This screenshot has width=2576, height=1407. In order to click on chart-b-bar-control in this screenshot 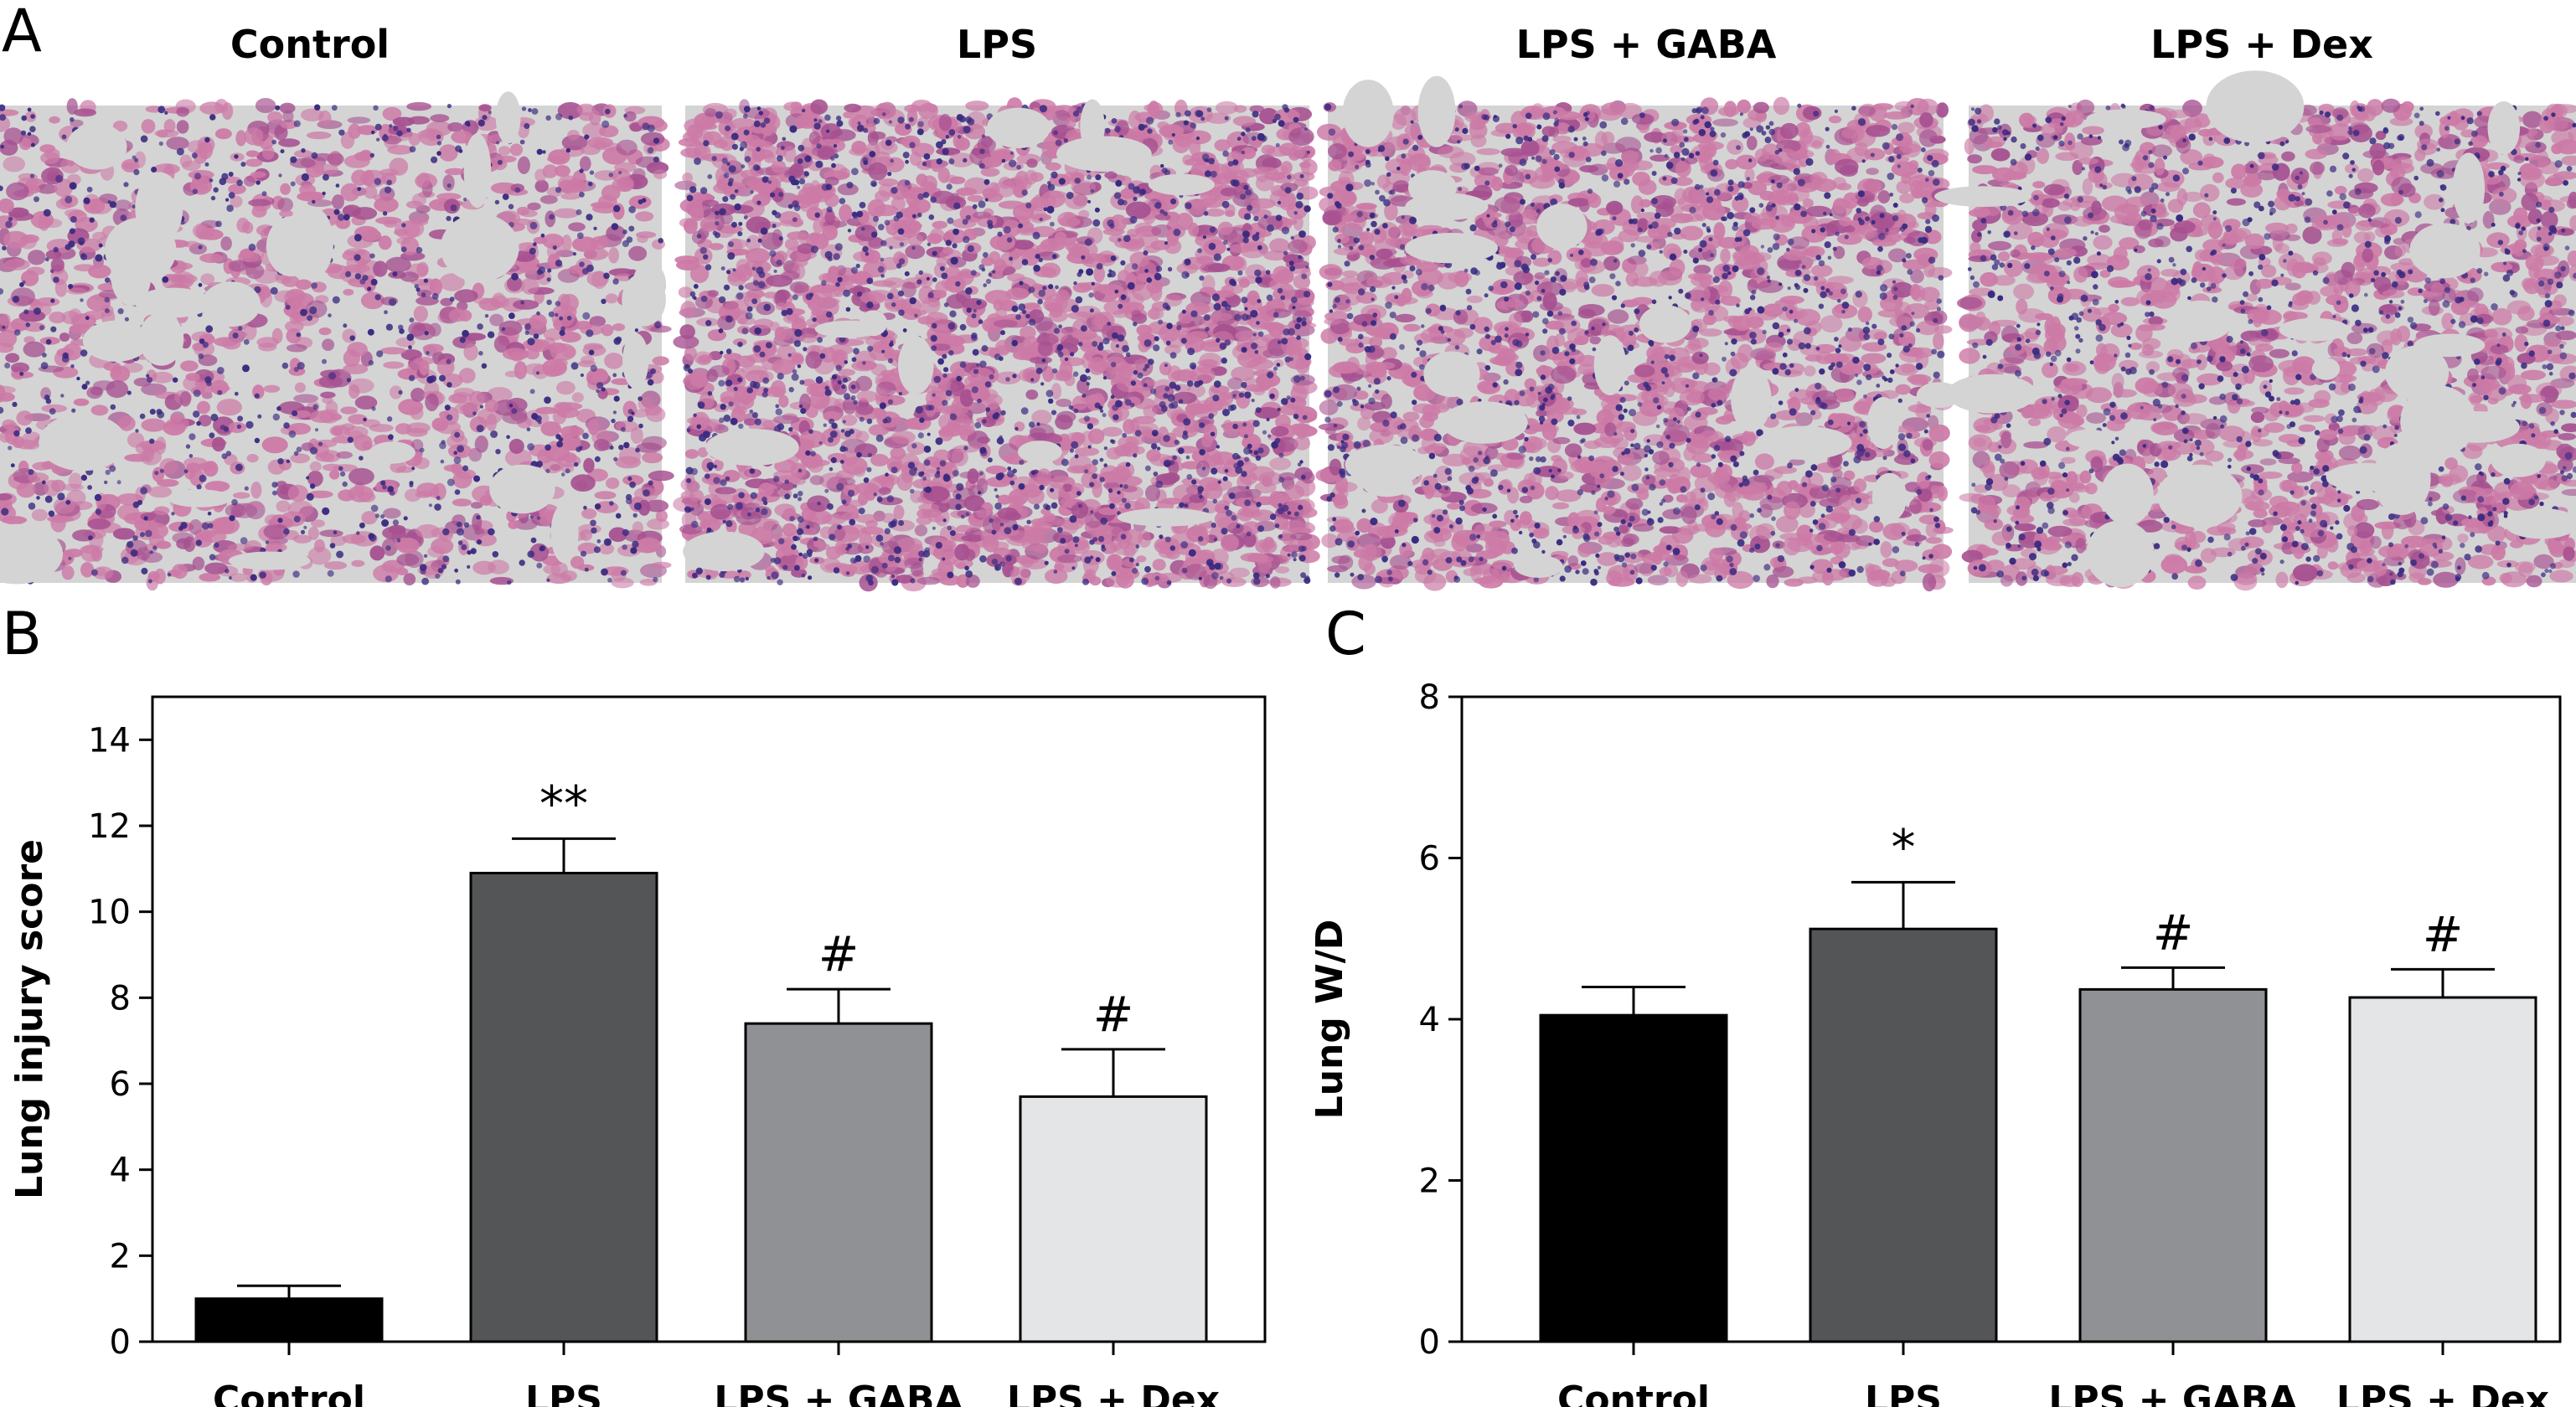, I will do `click(289, 1320)`.